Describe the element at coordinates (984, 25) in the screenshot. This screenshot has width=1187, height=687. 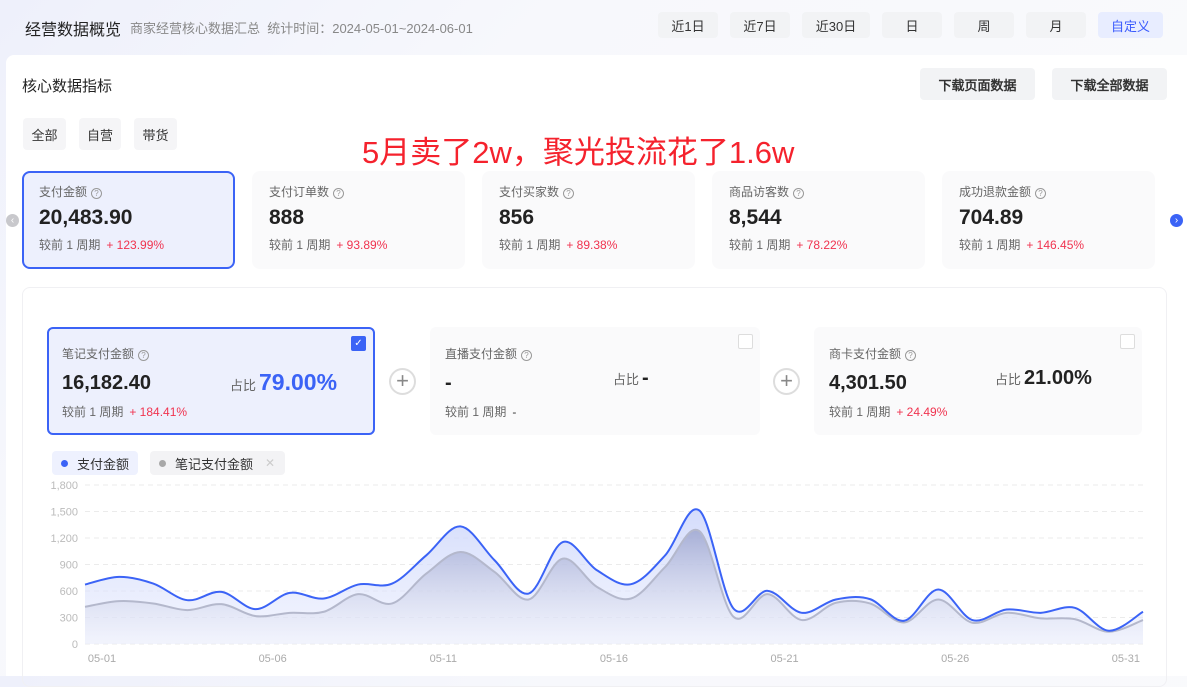
I see `time-range-button: 周` at that location.